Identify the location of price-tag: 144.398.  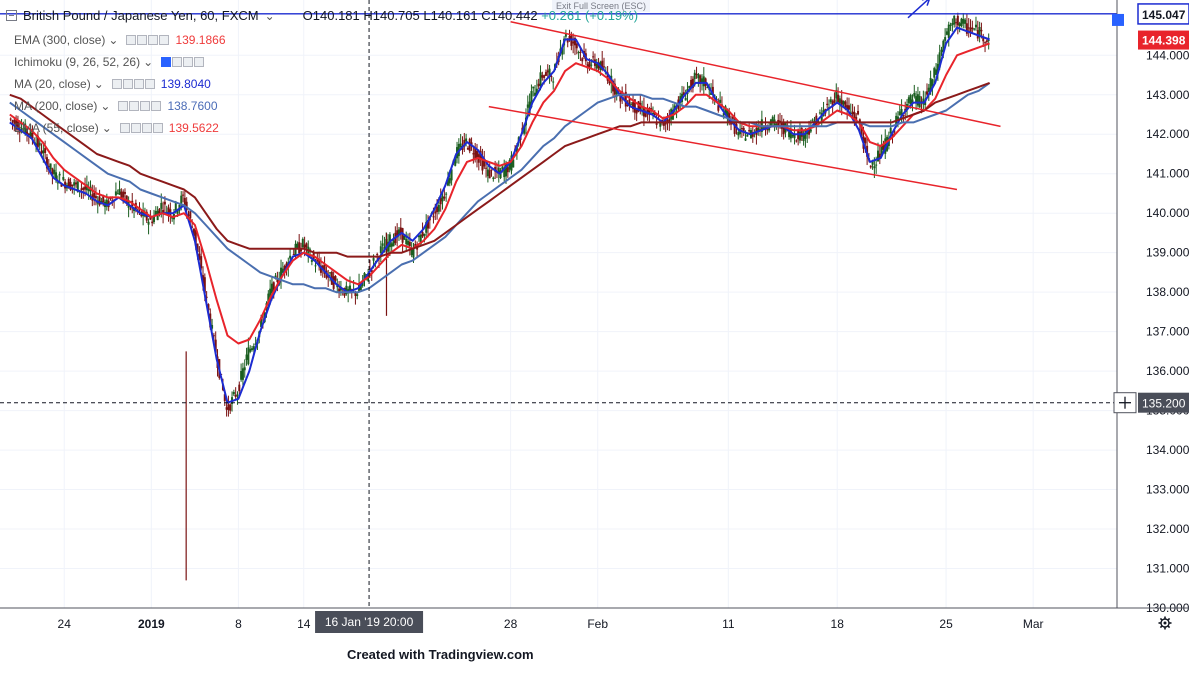
(1163, 40).